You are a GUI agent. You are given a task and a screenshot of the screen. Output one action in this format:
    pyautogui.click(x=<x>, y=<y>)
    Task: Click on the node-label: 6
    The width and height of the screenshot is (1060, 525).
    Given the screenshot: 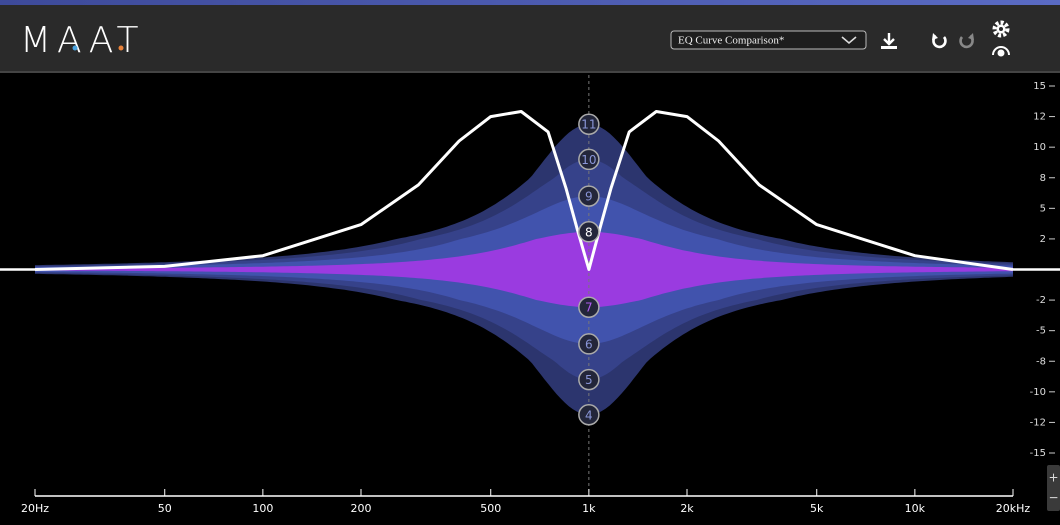 What is the action you would take?
    pyautogui.click(x=589, y=344)
    